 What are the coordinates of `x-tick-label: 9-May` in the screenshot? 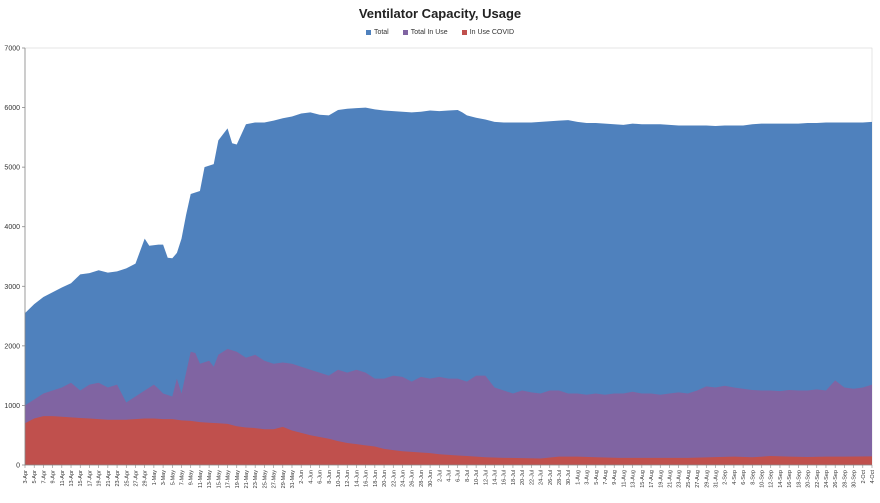 It's located at (192, 478).